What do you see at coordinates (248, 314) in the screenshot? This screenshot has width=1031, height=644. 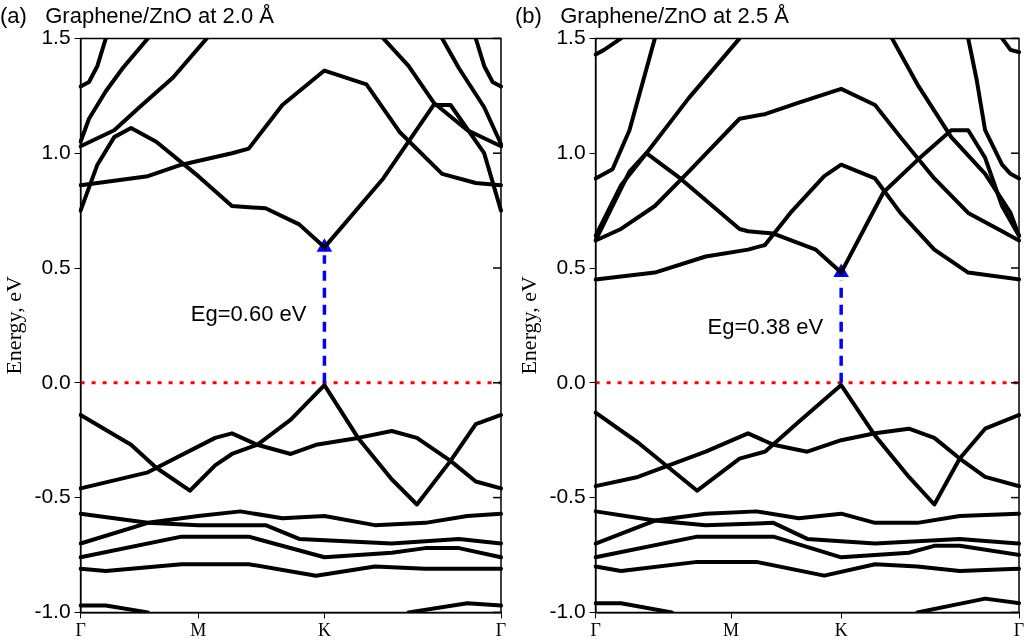 I see `annotation: Eg=0.60 eV` at bounding box center [248, 314].